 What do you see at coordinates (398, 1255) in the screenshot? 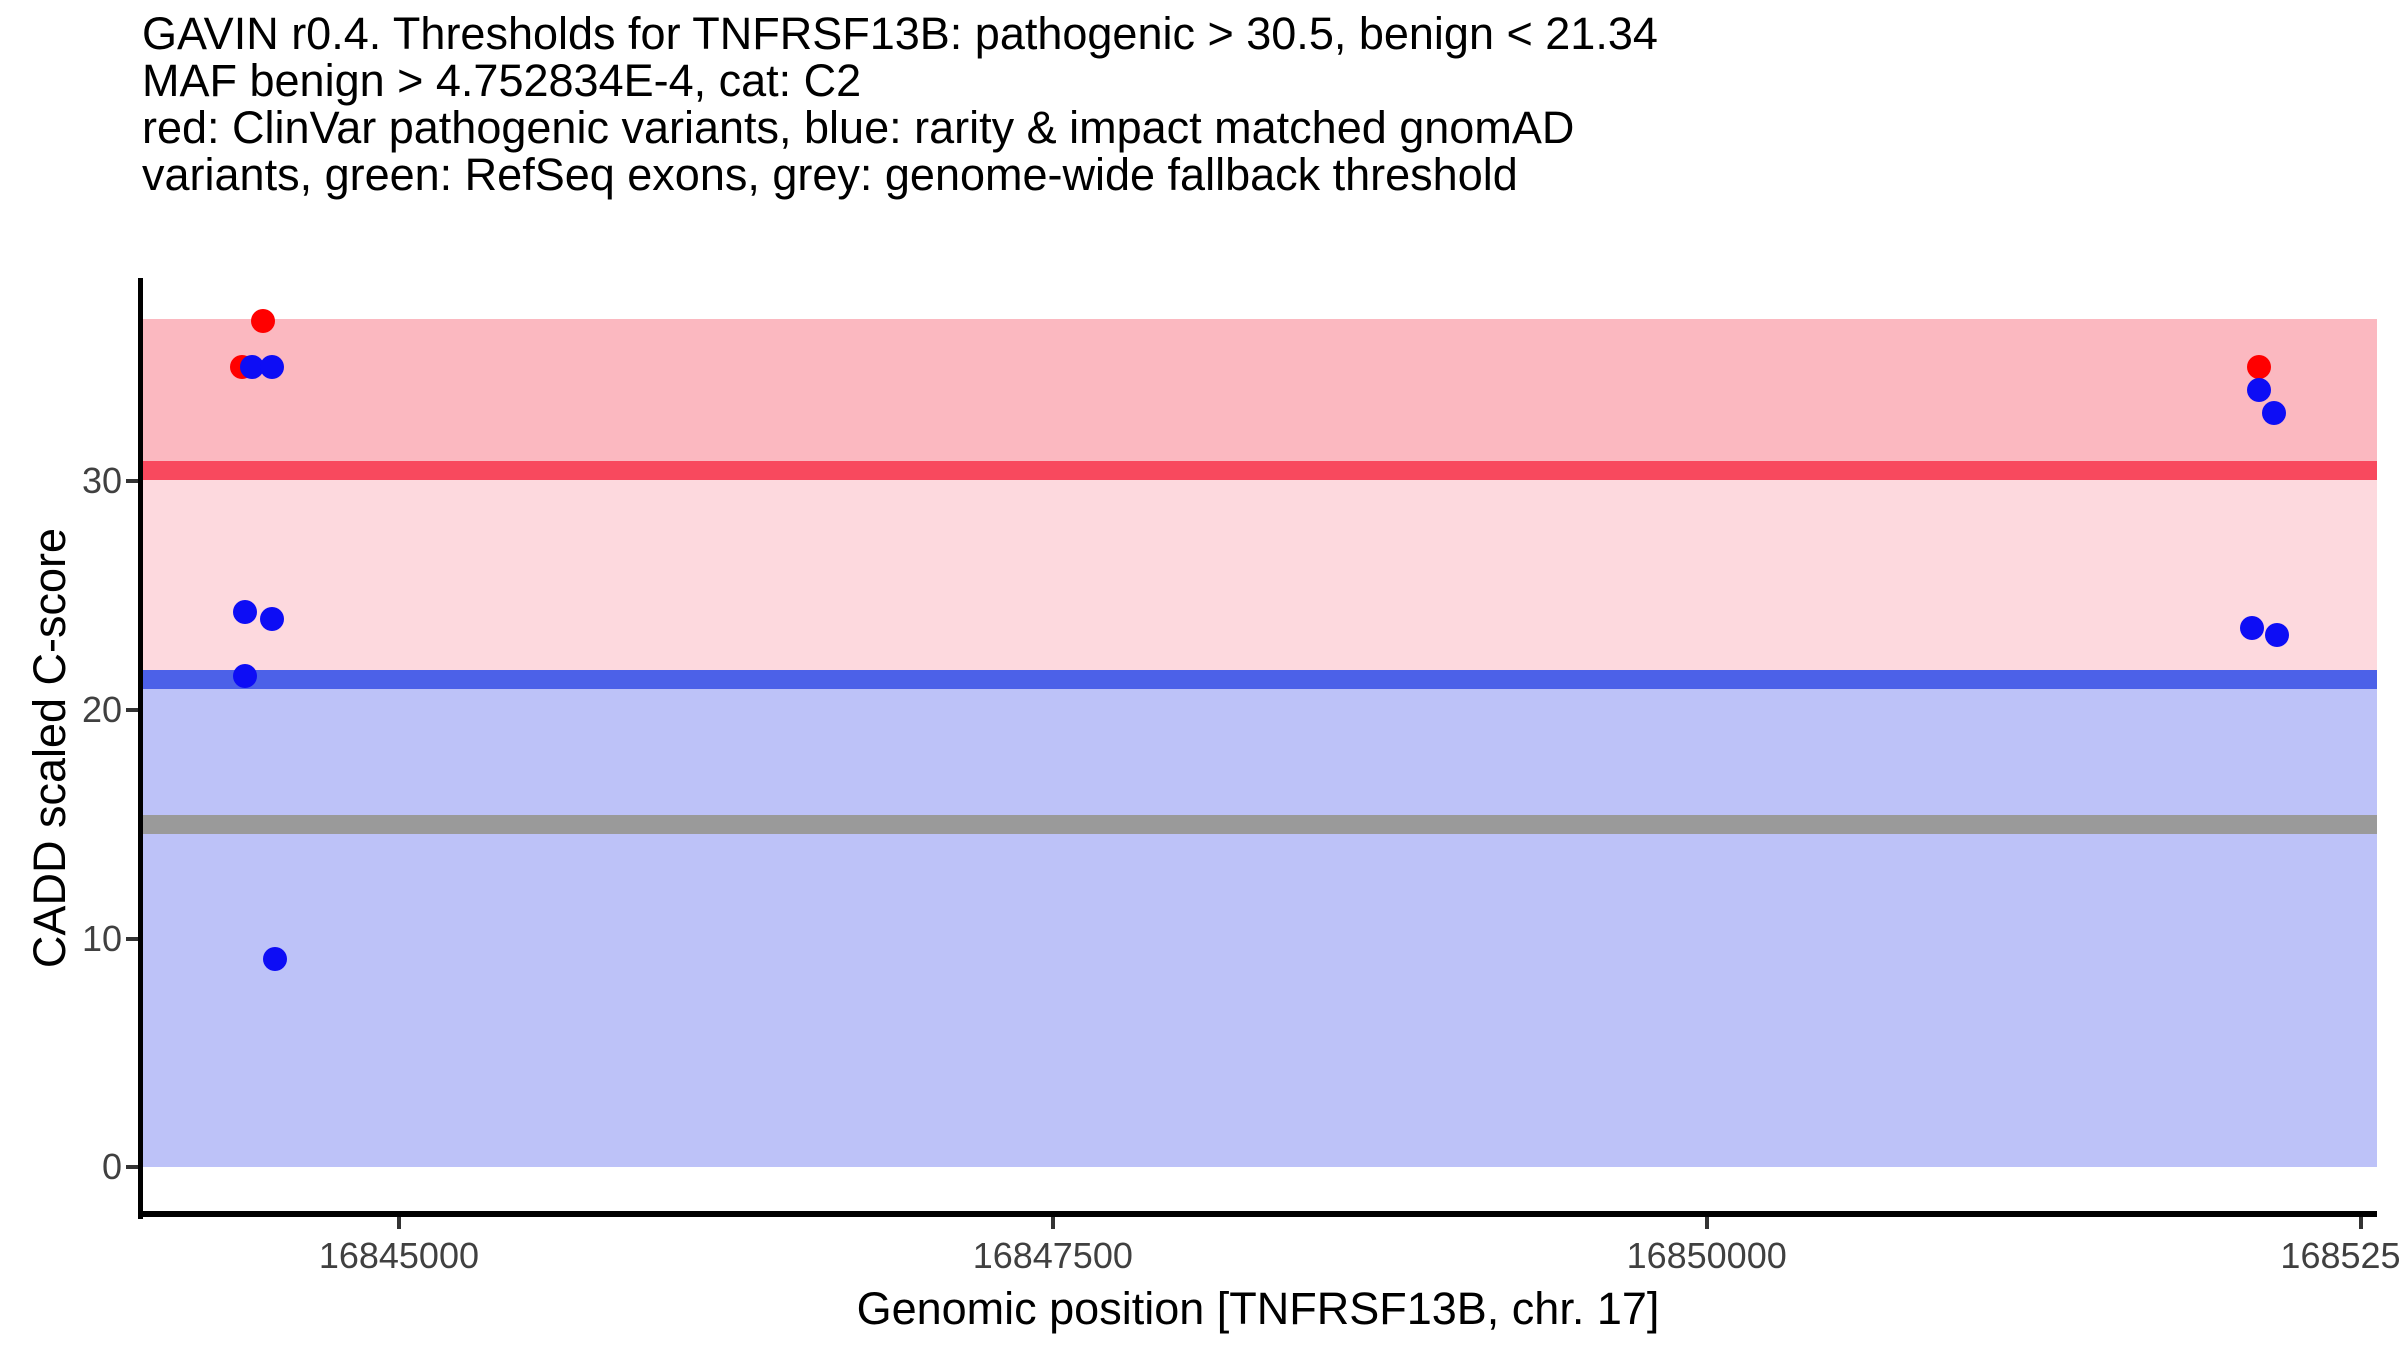
I see `x-tick-label: 16845000` at bounding box center [398, 1255].